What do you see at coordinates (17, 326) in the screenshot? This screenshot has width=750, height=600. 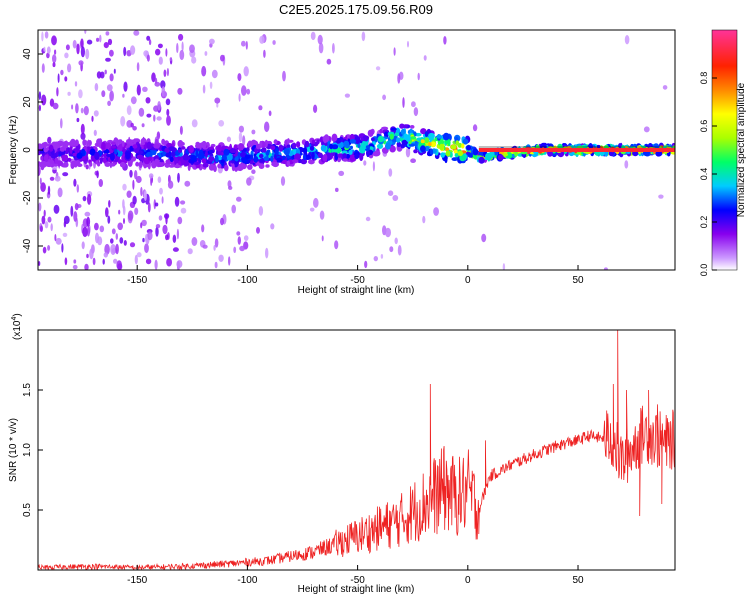 I see `snr-y-scale: (x104)` at bounding box center [17, 326].